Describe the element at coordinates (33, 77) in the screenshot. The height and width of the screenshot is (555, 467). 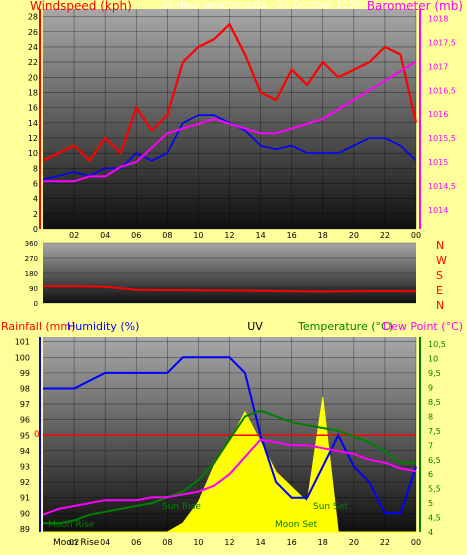
I see `wind-y-tick: 20` at that location.